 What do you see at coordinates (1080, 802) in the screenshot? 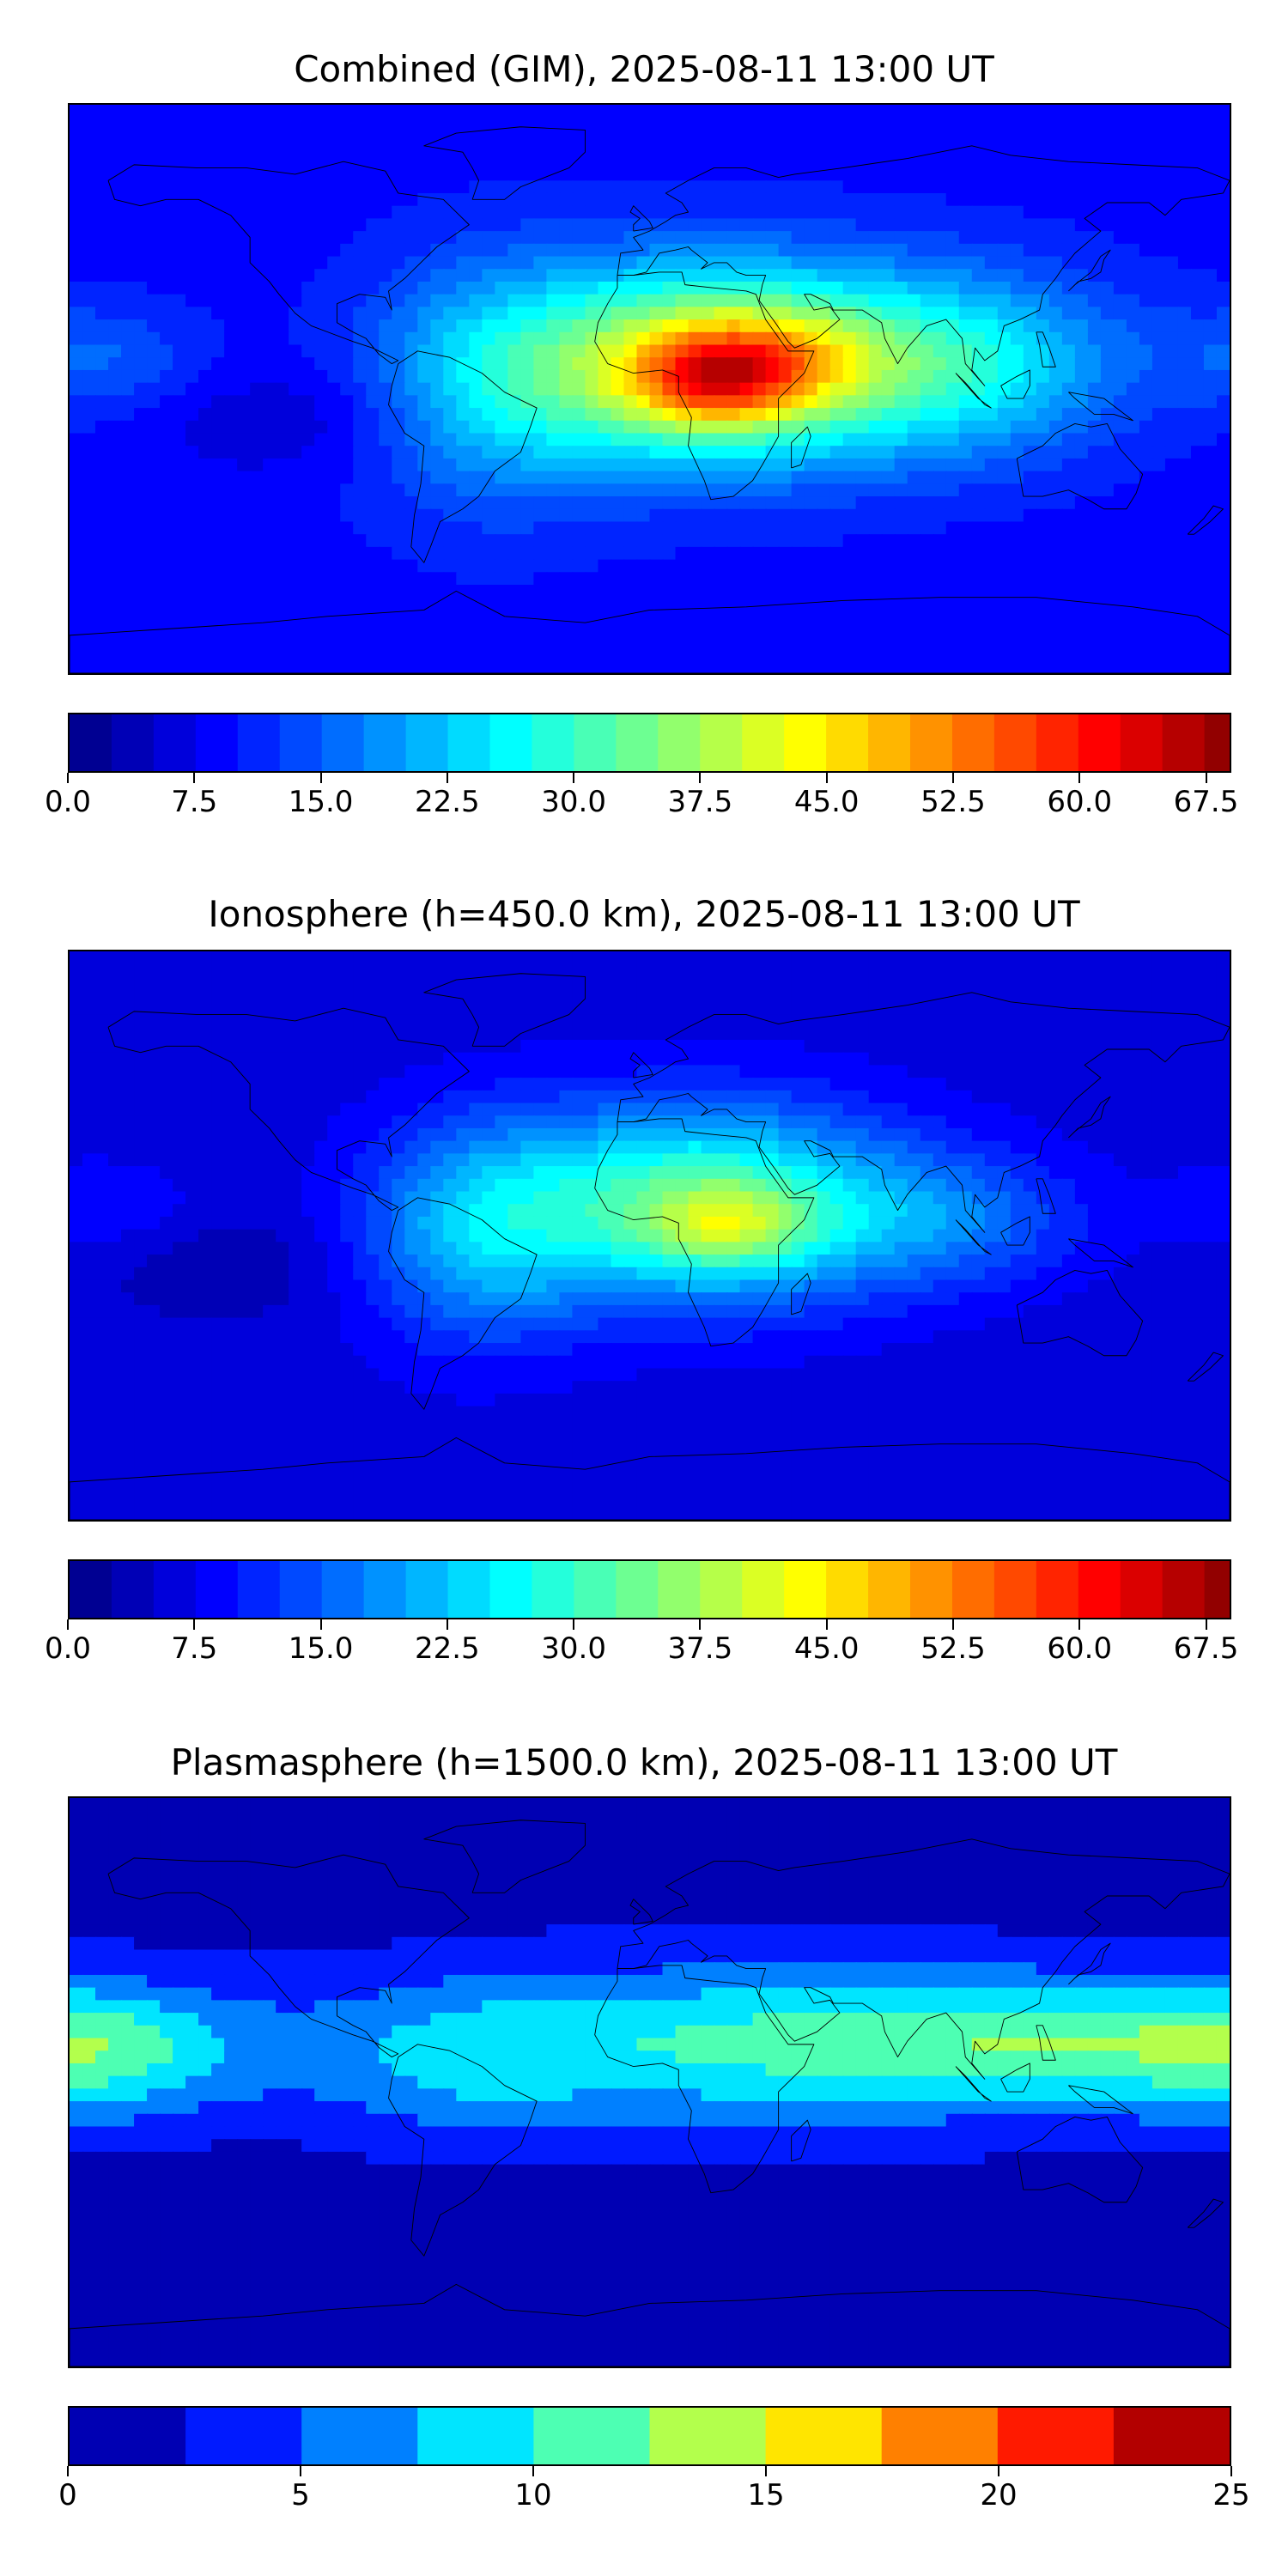
I see `colorbar-tick-label: 60.0` at bounding box center [1080, 802].